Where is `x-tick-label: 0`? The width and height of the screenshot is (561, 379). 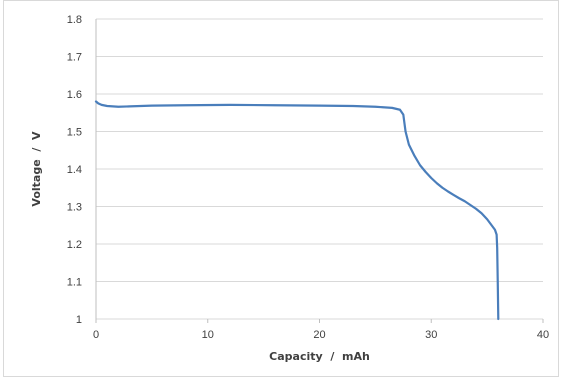 x-tick-label: 0 is located at coordinates (96, 335).